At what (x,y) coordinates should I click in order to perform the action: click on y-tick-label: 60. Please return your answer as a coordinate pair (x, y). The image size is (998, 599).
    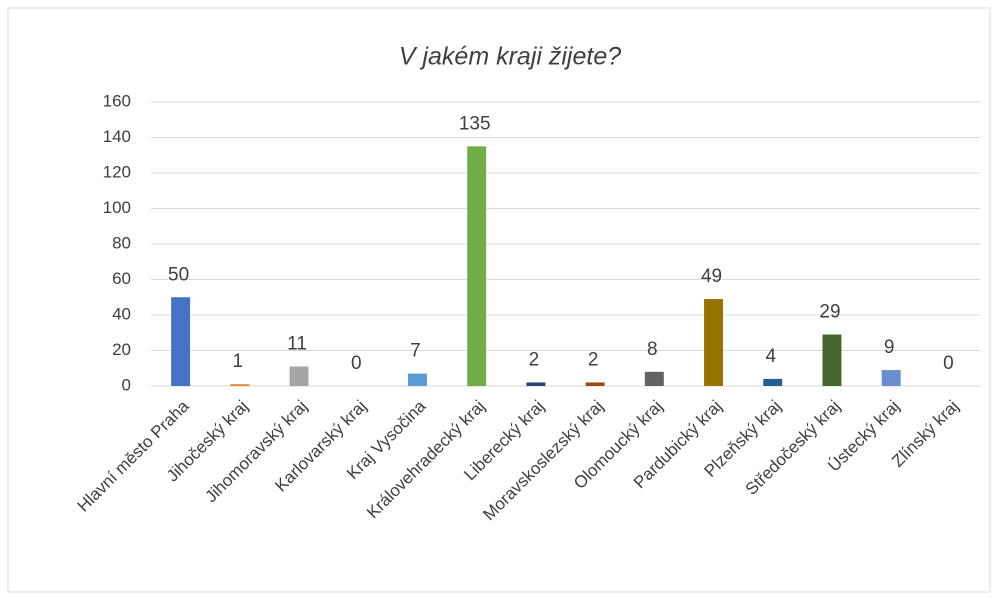
    Looking at the image, I should click on (121, 278).